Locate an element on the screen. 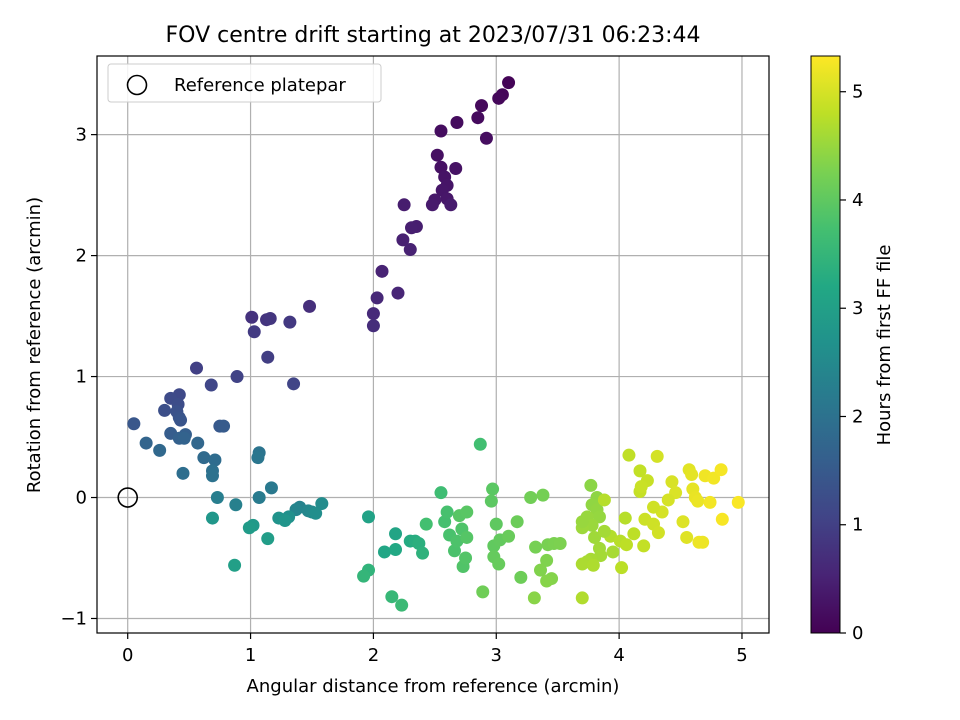 This screenshot has height=720, width=960. legend-label-reference: Reference platepar is located at coordinates (260, 85).